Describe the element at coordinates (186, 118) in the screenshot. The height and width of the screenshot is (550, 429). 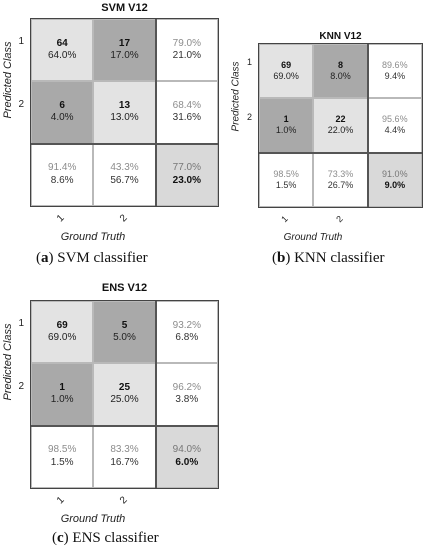
I see `row-error: 31.6%` at that location.